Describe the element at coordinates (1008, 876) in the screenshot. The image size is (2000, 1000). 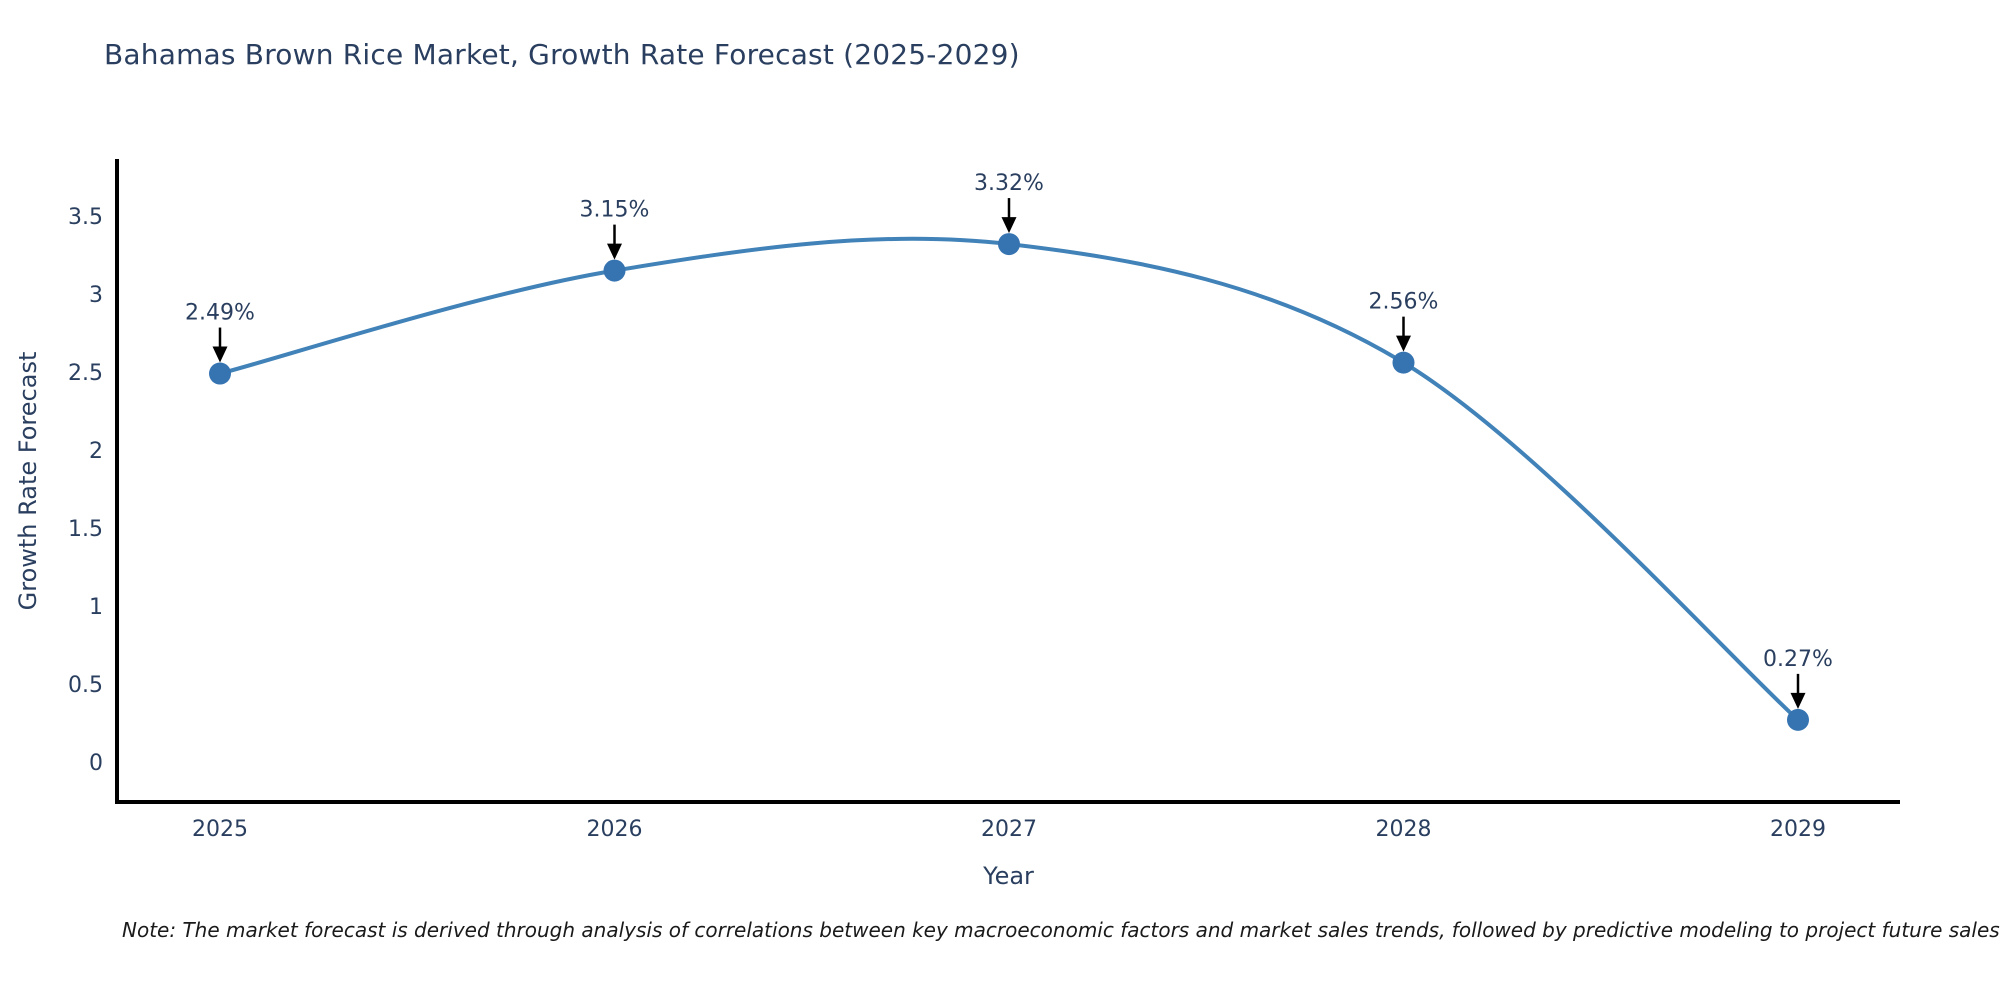
I see `x-axis-title: Year` at that location.